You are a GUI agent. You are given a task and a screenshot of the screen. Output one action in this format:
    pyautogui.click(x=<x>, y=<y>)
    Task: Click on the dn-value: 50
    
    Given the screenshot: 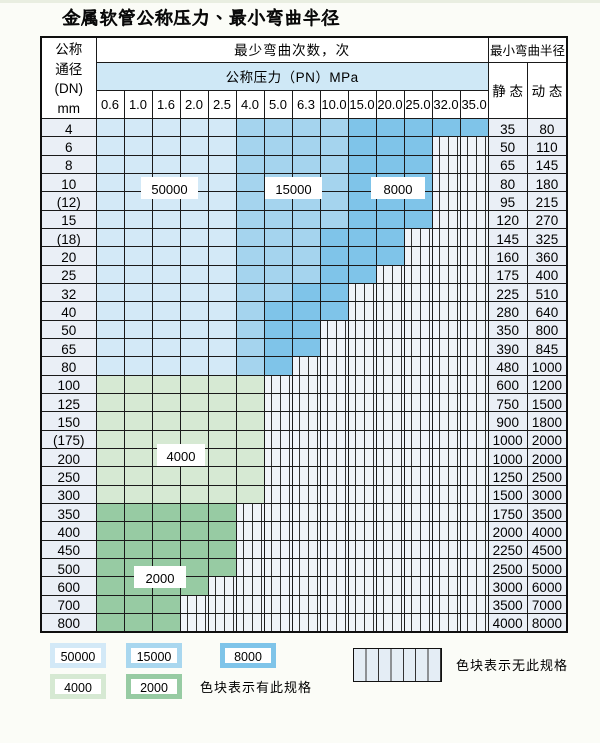 What is the action you would take?
    pyautogui.click(x=68, y=329)
    